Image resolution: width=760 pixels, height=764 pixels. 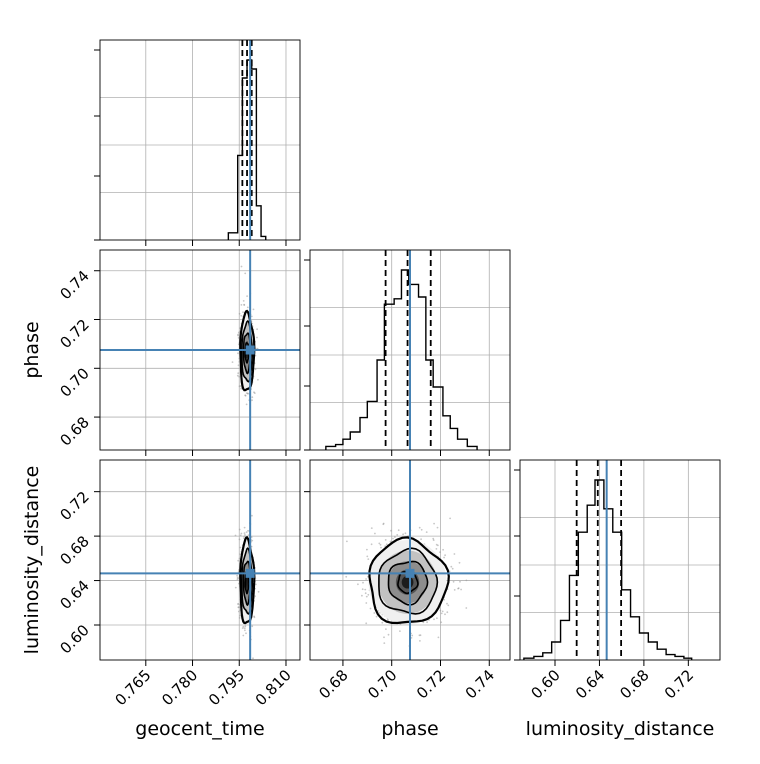 What do you see at coordinates (199, 729) in the screenshot?
I see `x-axis-label-geocent-time: geocent_time` at bounding box center [199, 729].